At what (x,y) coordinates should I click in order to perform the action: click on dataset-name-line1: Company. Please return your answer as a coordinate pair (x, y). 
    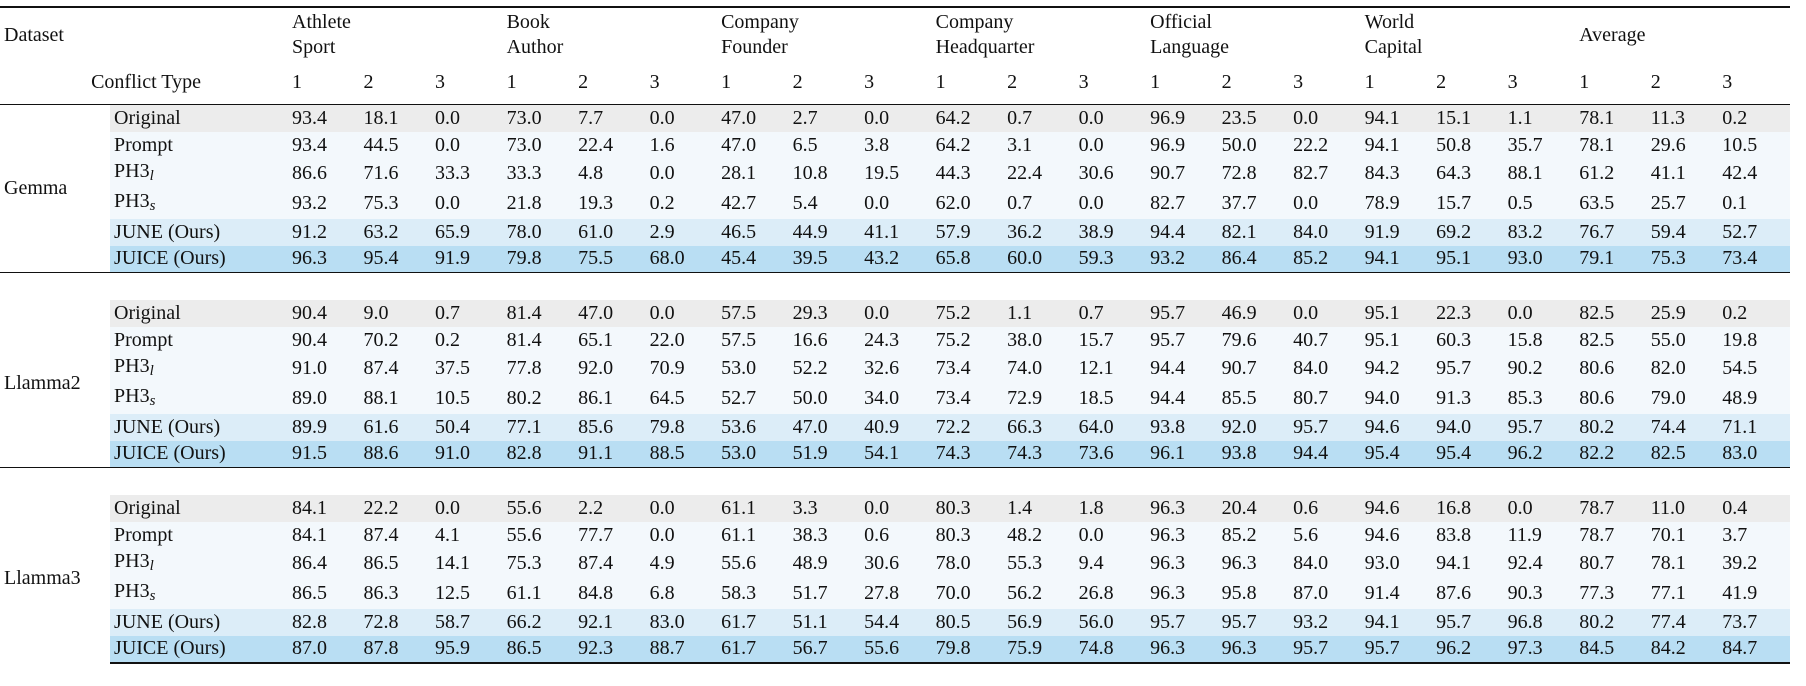
    Looking at the image, I should click on (760, 22).